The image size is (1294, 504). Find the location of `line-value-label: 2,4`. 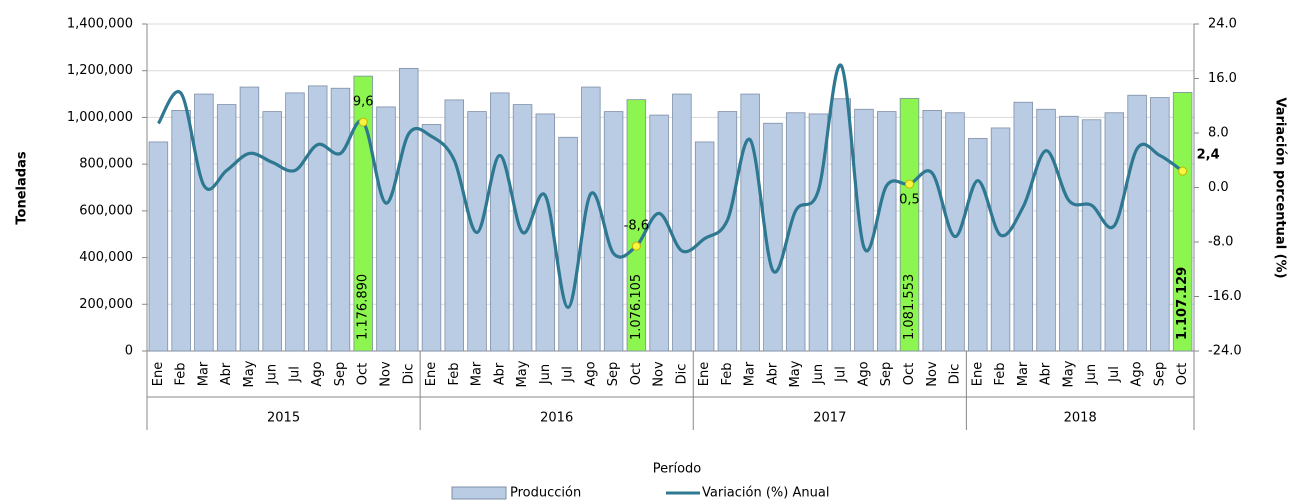

line-value-label: 2,4 is located at coordinates (1208, 155).